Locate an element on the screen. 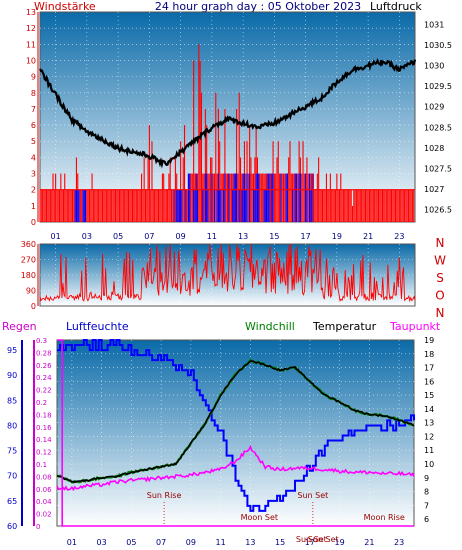  temperature-tick: 8 is located at coordinates (426, 492).